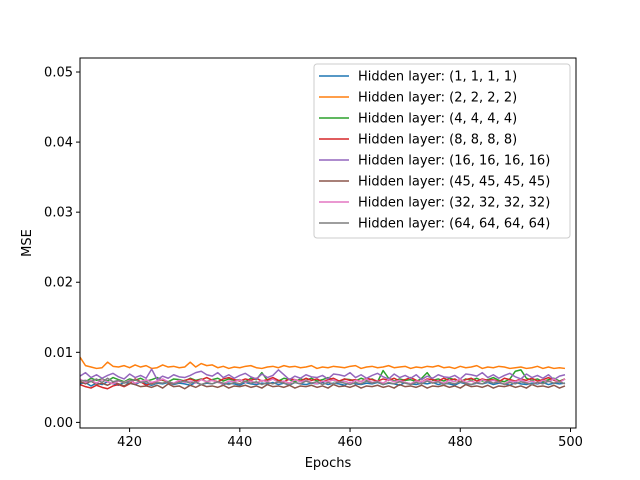 Image resolution: width=640 pixels, height=480 pixels. Describe the element at coordinates (454, 203) in the screenshot. I see `legend-label-7: Hidden layer: (32, 32, 32, 32)` at that location.